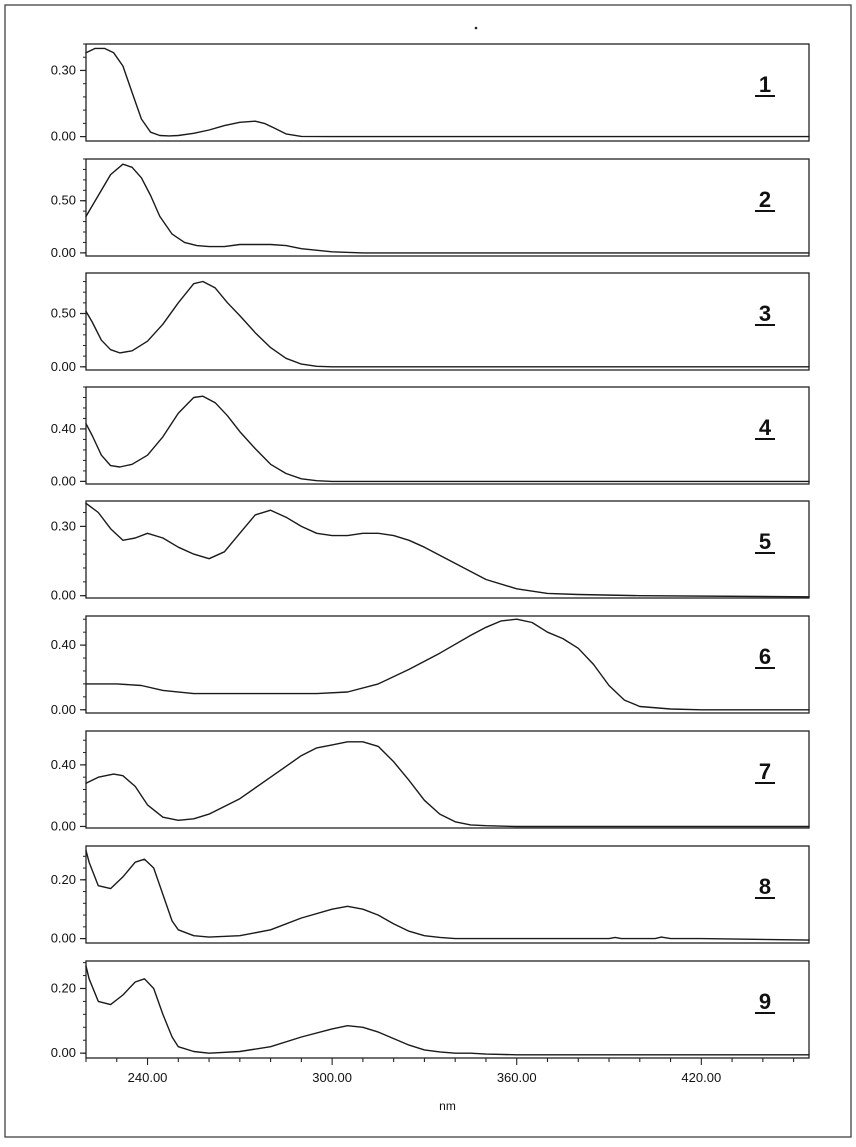  I want to click on spectrum-panel-7: 0.00 0.40 7, so click(430, 781).